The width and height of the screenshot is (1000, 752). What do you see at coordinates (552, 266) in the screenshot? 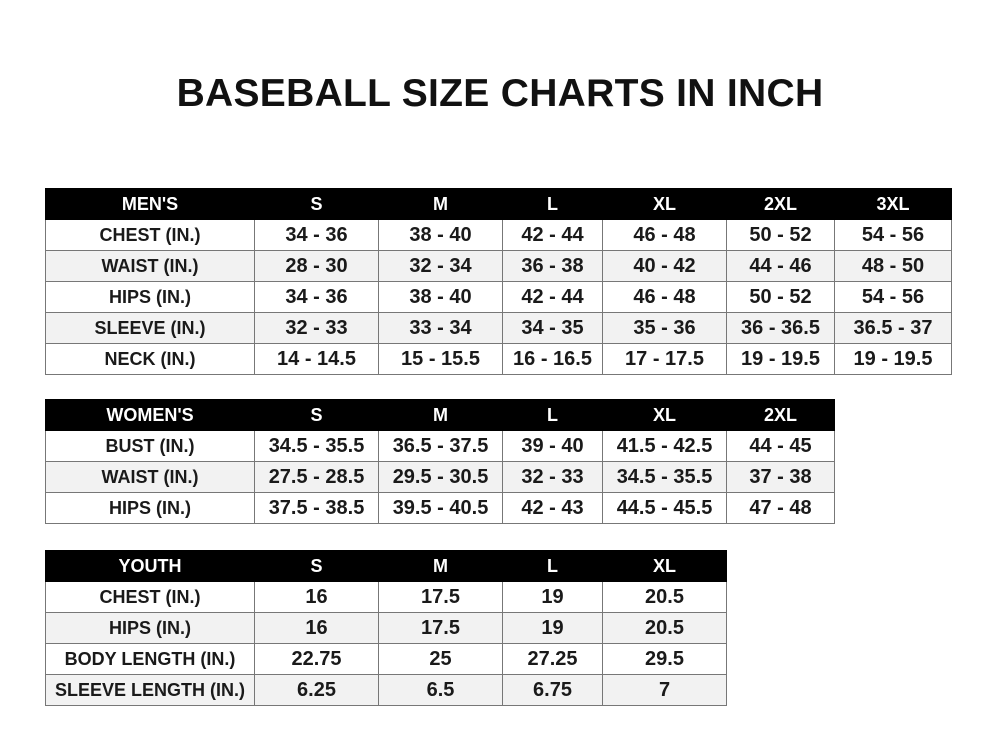
I see `size-value: 36 - 38` at bounding box center [552, 266].